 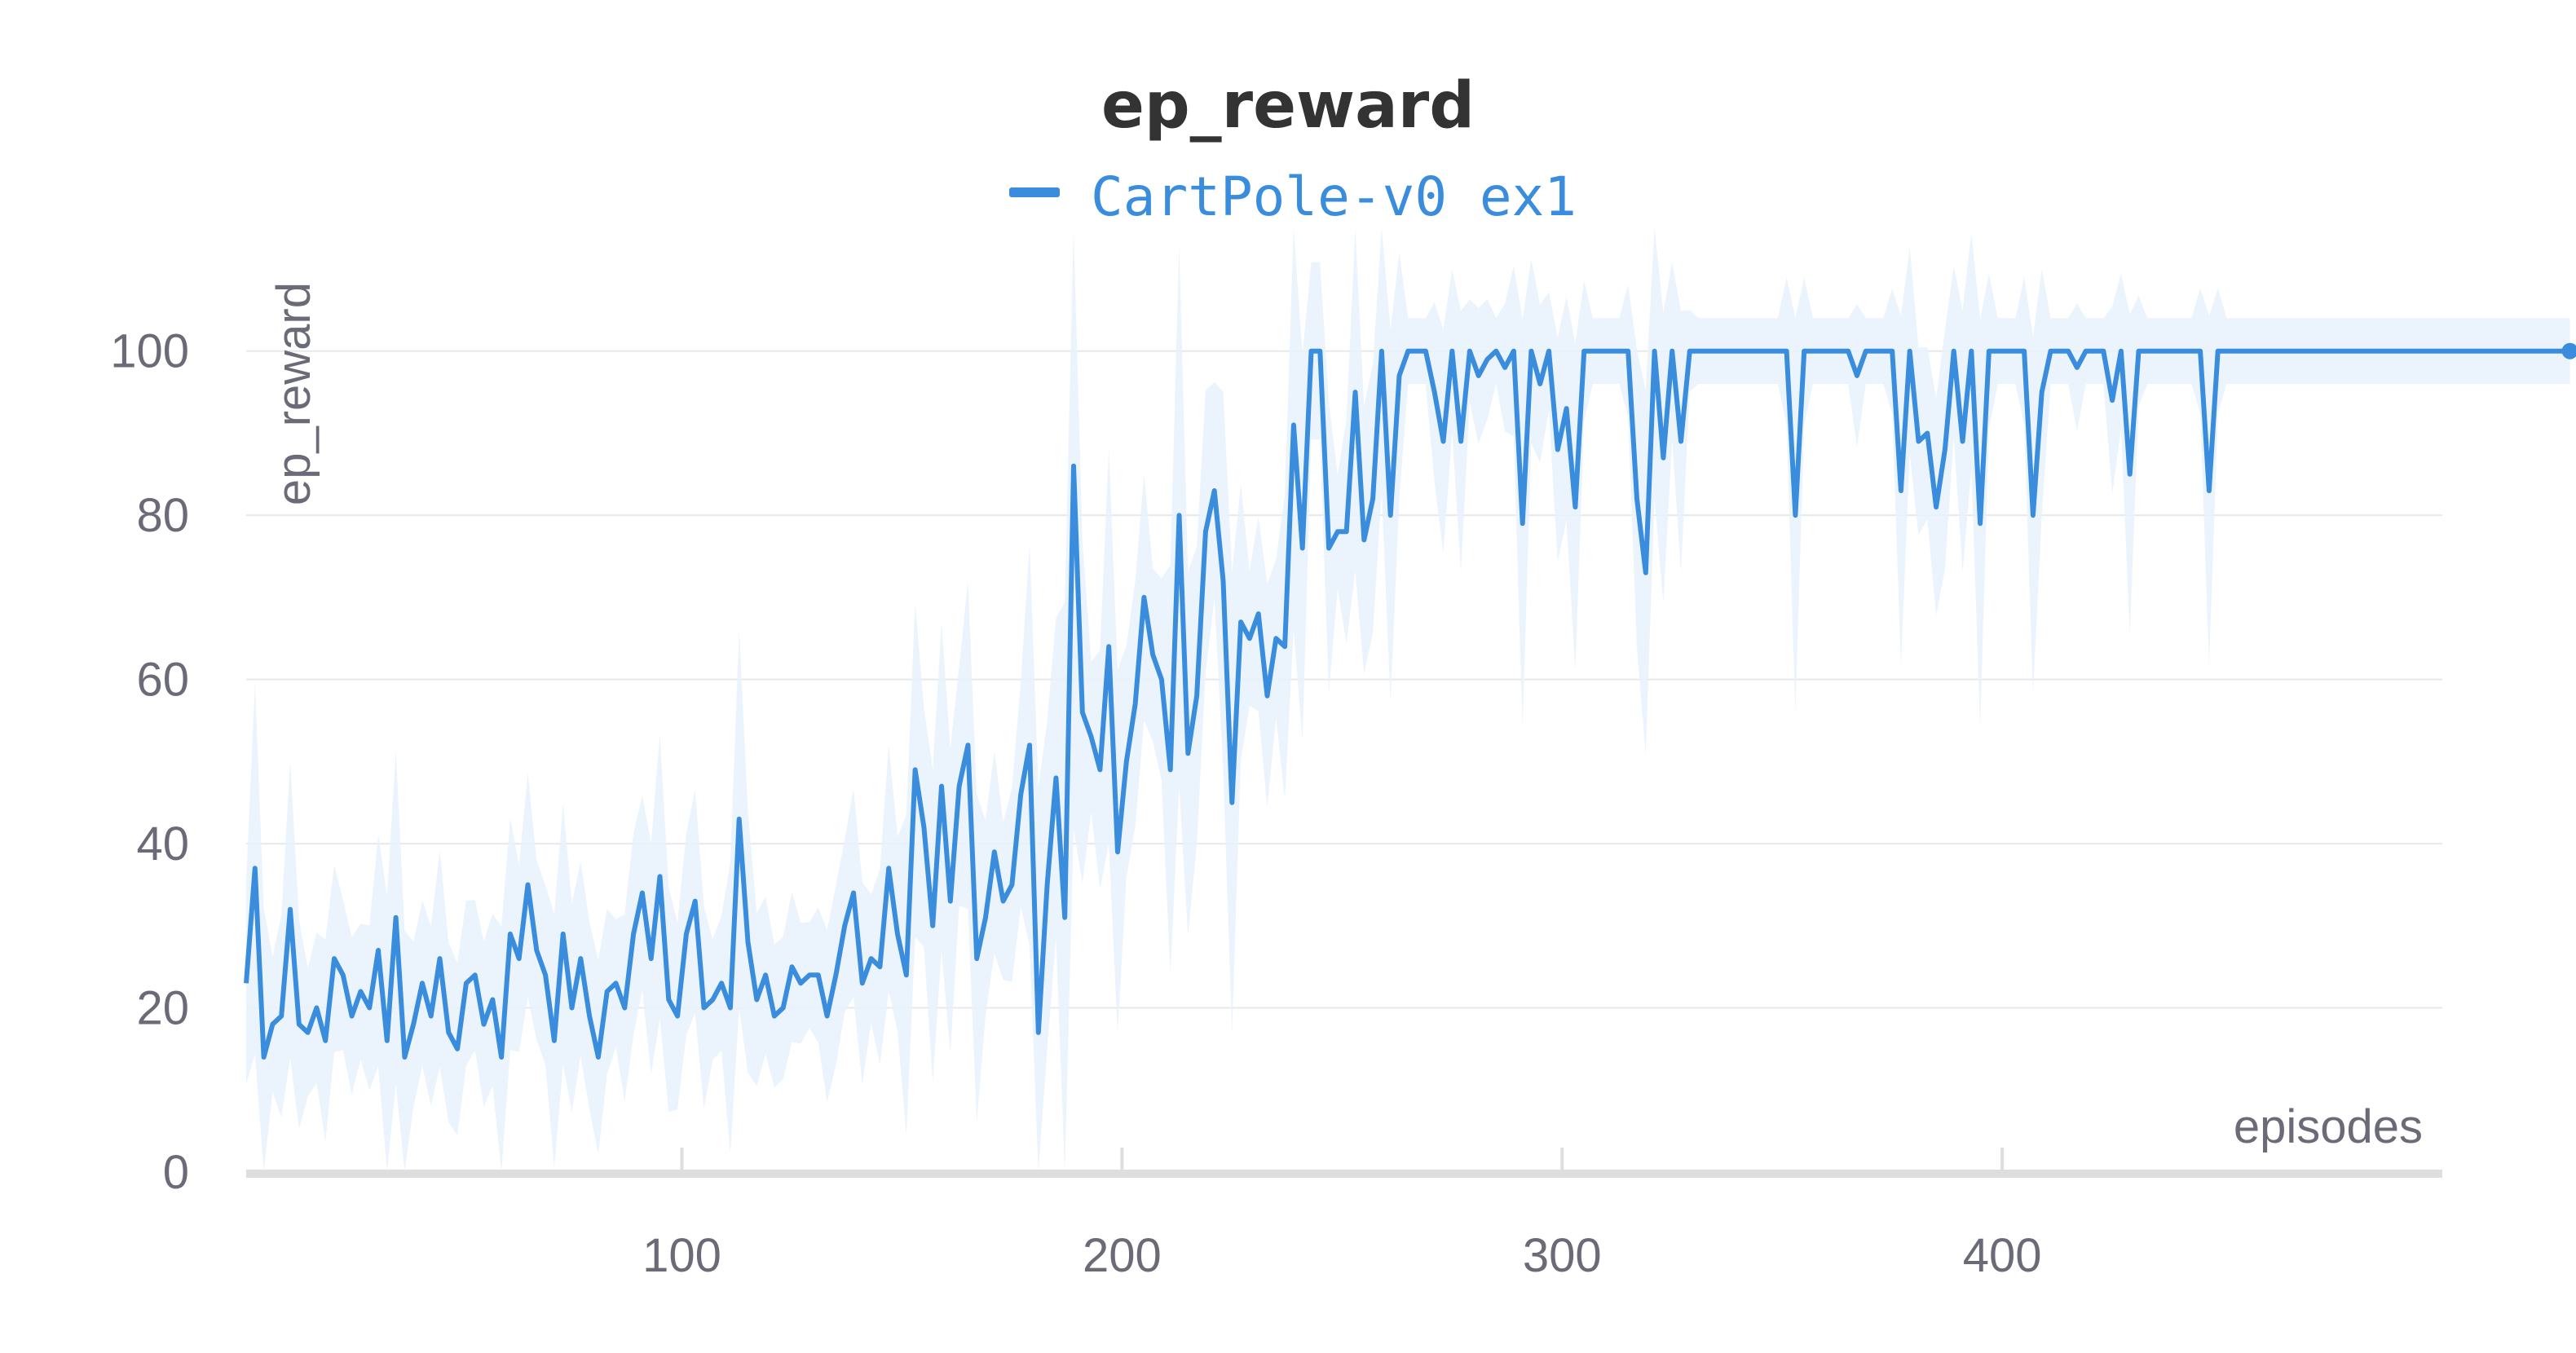 What do you see at coordinates (2002, 1255) in the screenshot?
I see `x-tick-label: 400` at bounding box center [2002, 1255].